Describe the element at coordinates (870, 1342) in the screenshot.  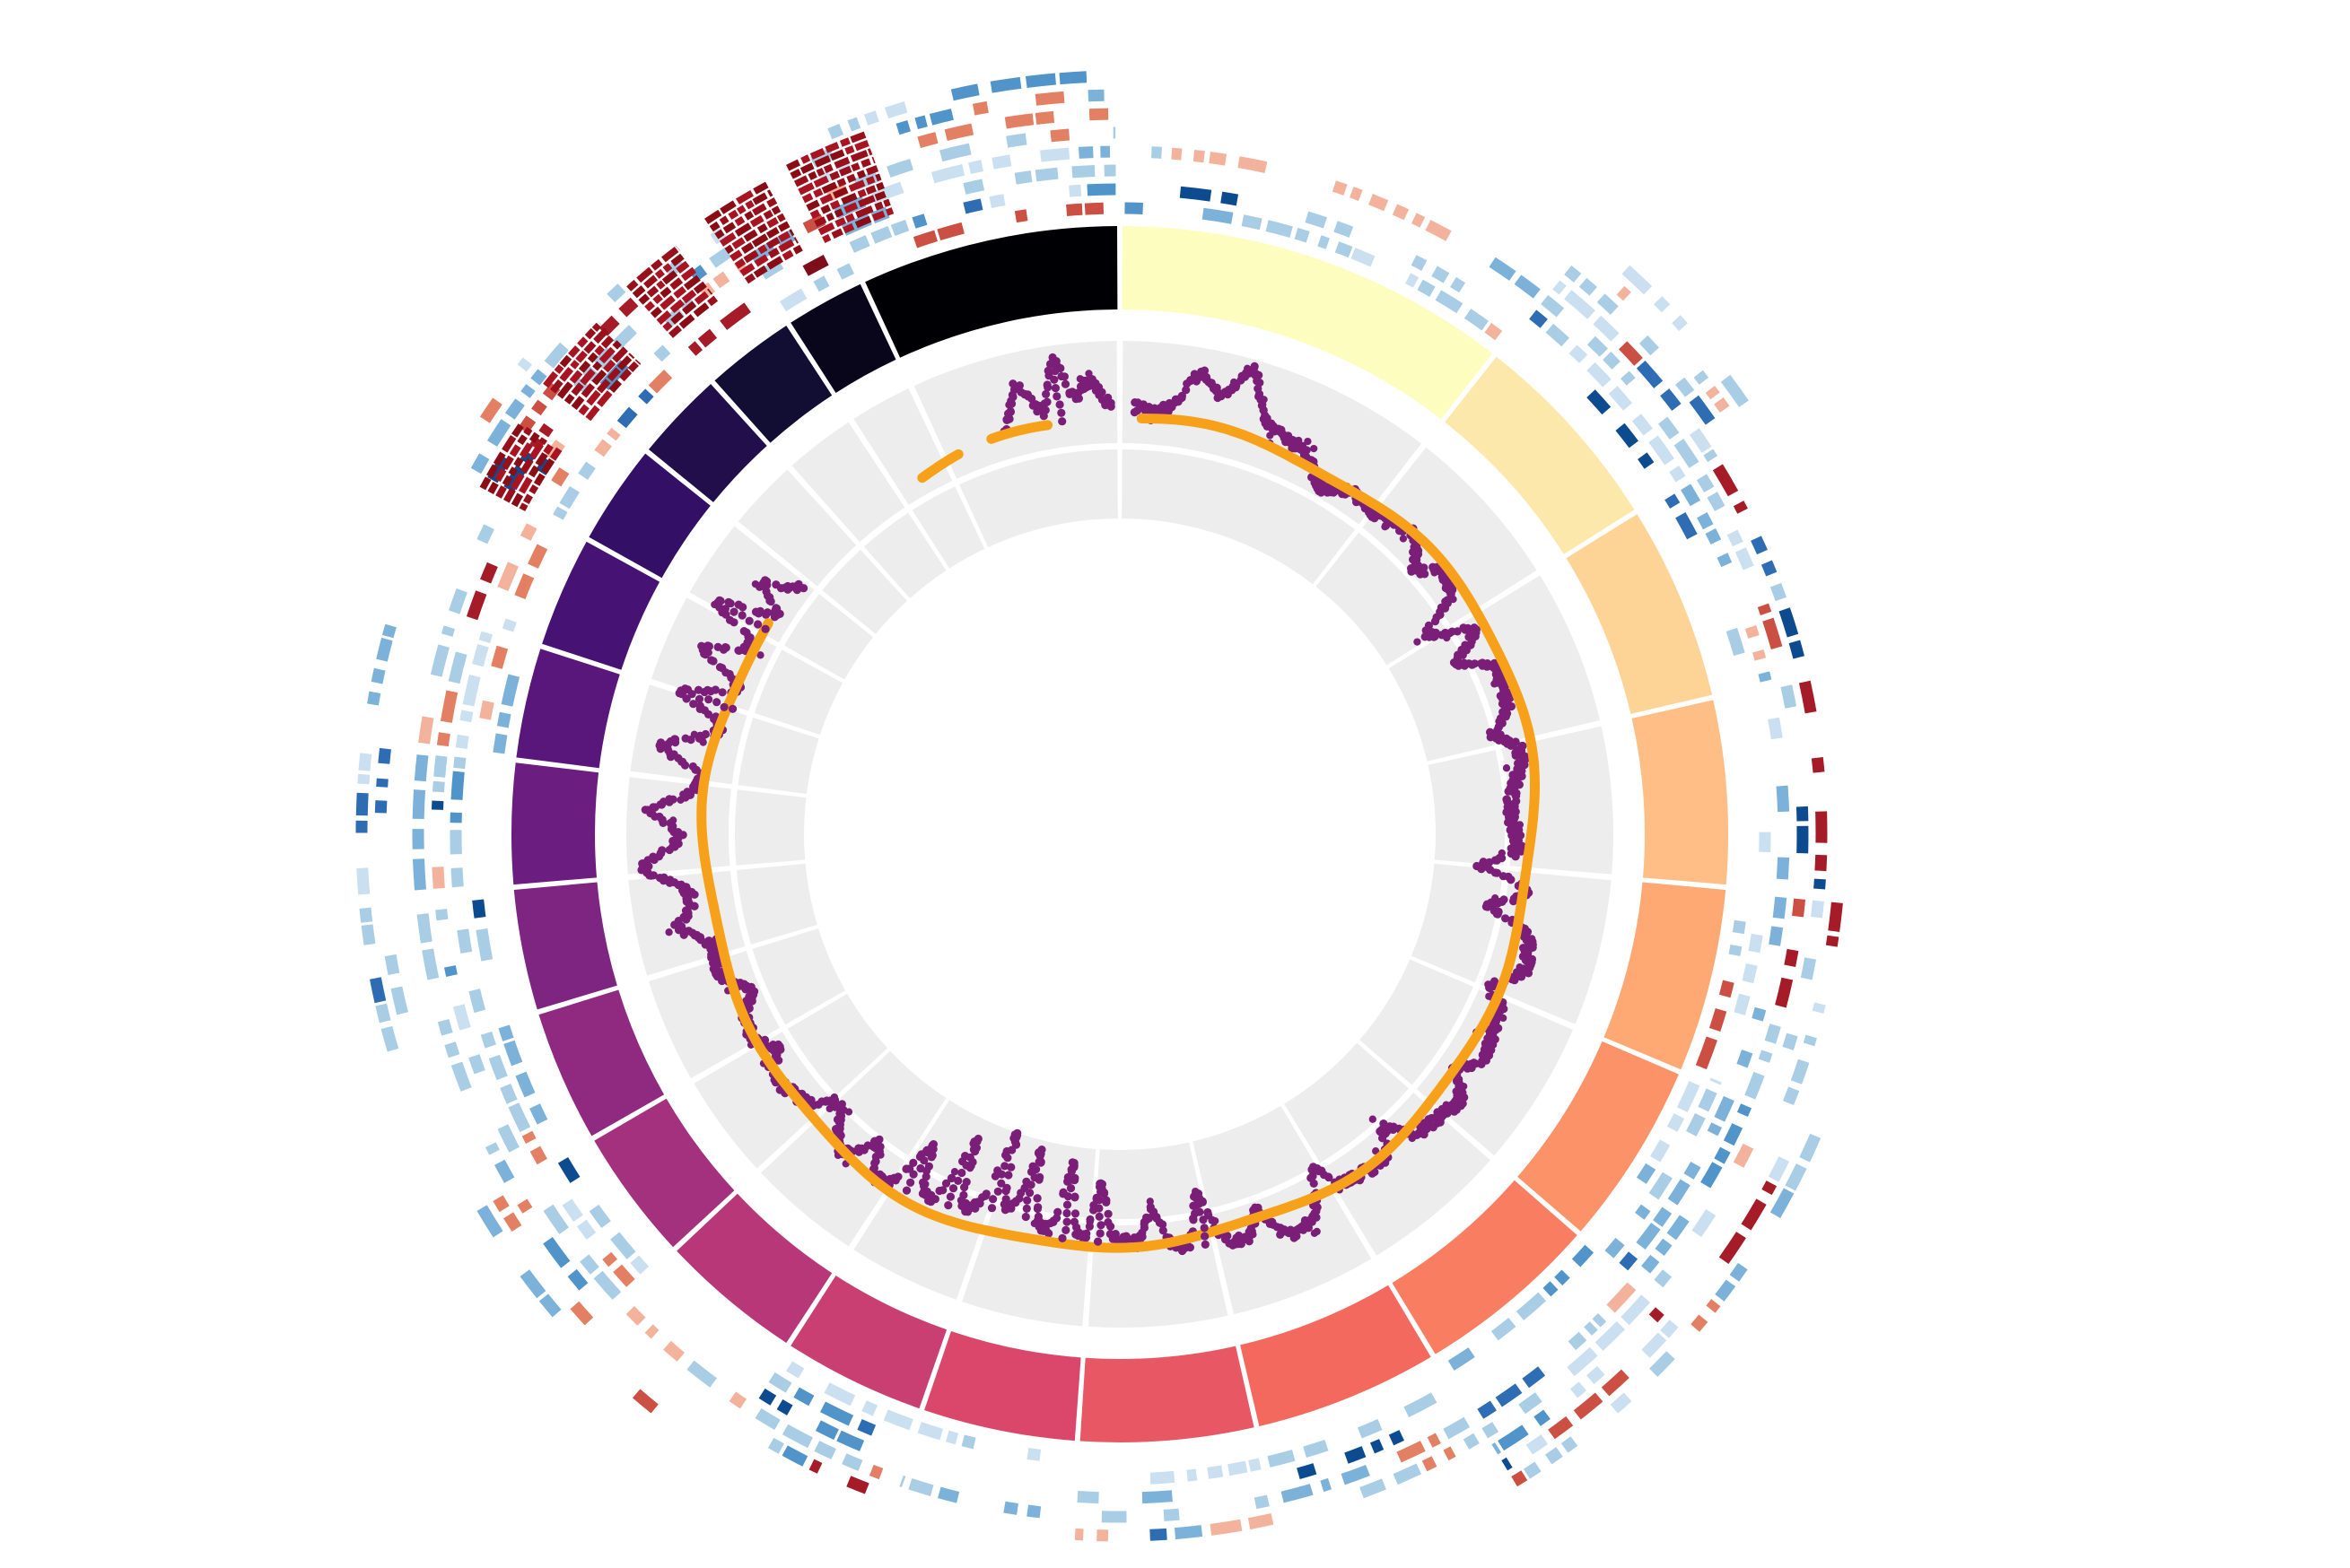
I see `sector-s11` at that location.